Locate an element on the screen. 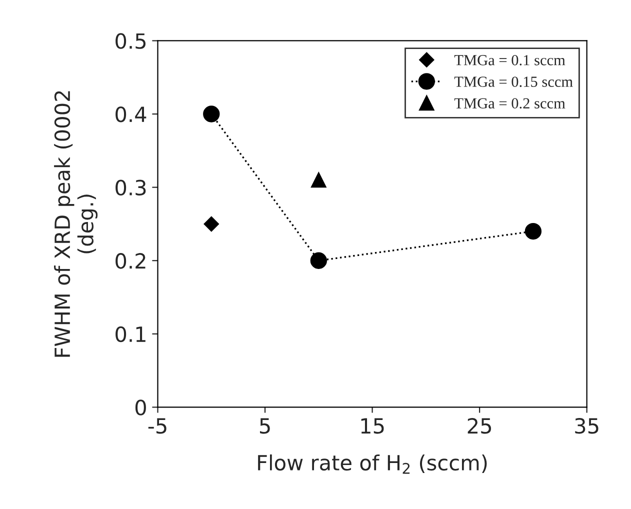 This screenshot has height=509, width=631. y-axis-title: FWHM of XRD peak (0002 (deg.) is located at coordinates (76, 224).